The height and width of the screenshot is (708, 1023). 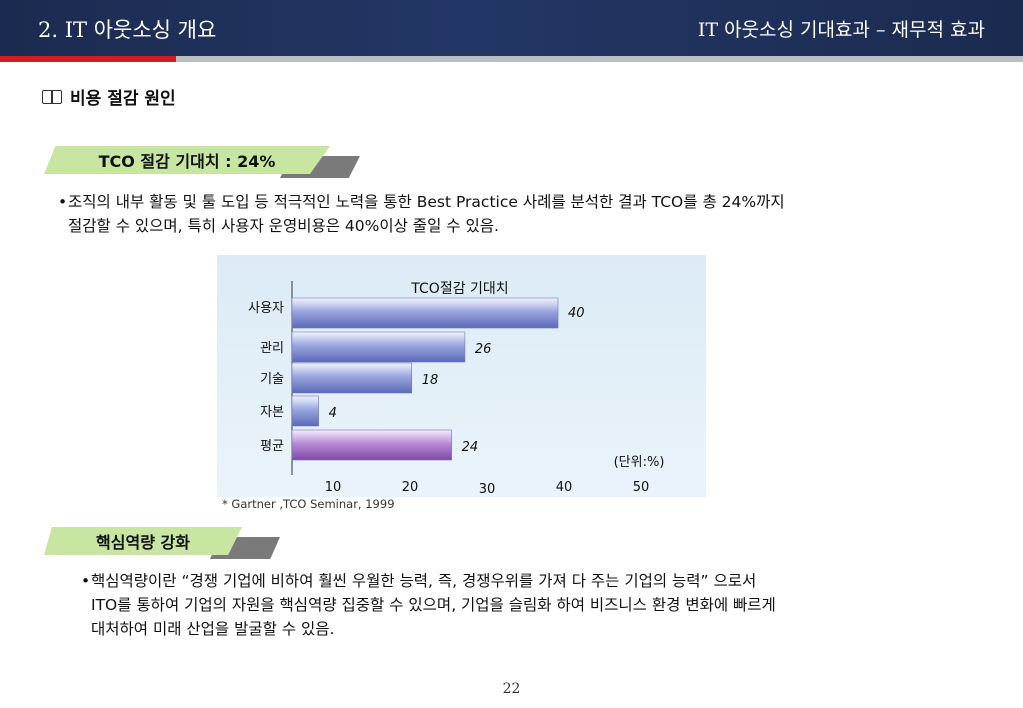 I want to click on core-tab-label: 핵심역량 강화, so click(x=143, y=541).